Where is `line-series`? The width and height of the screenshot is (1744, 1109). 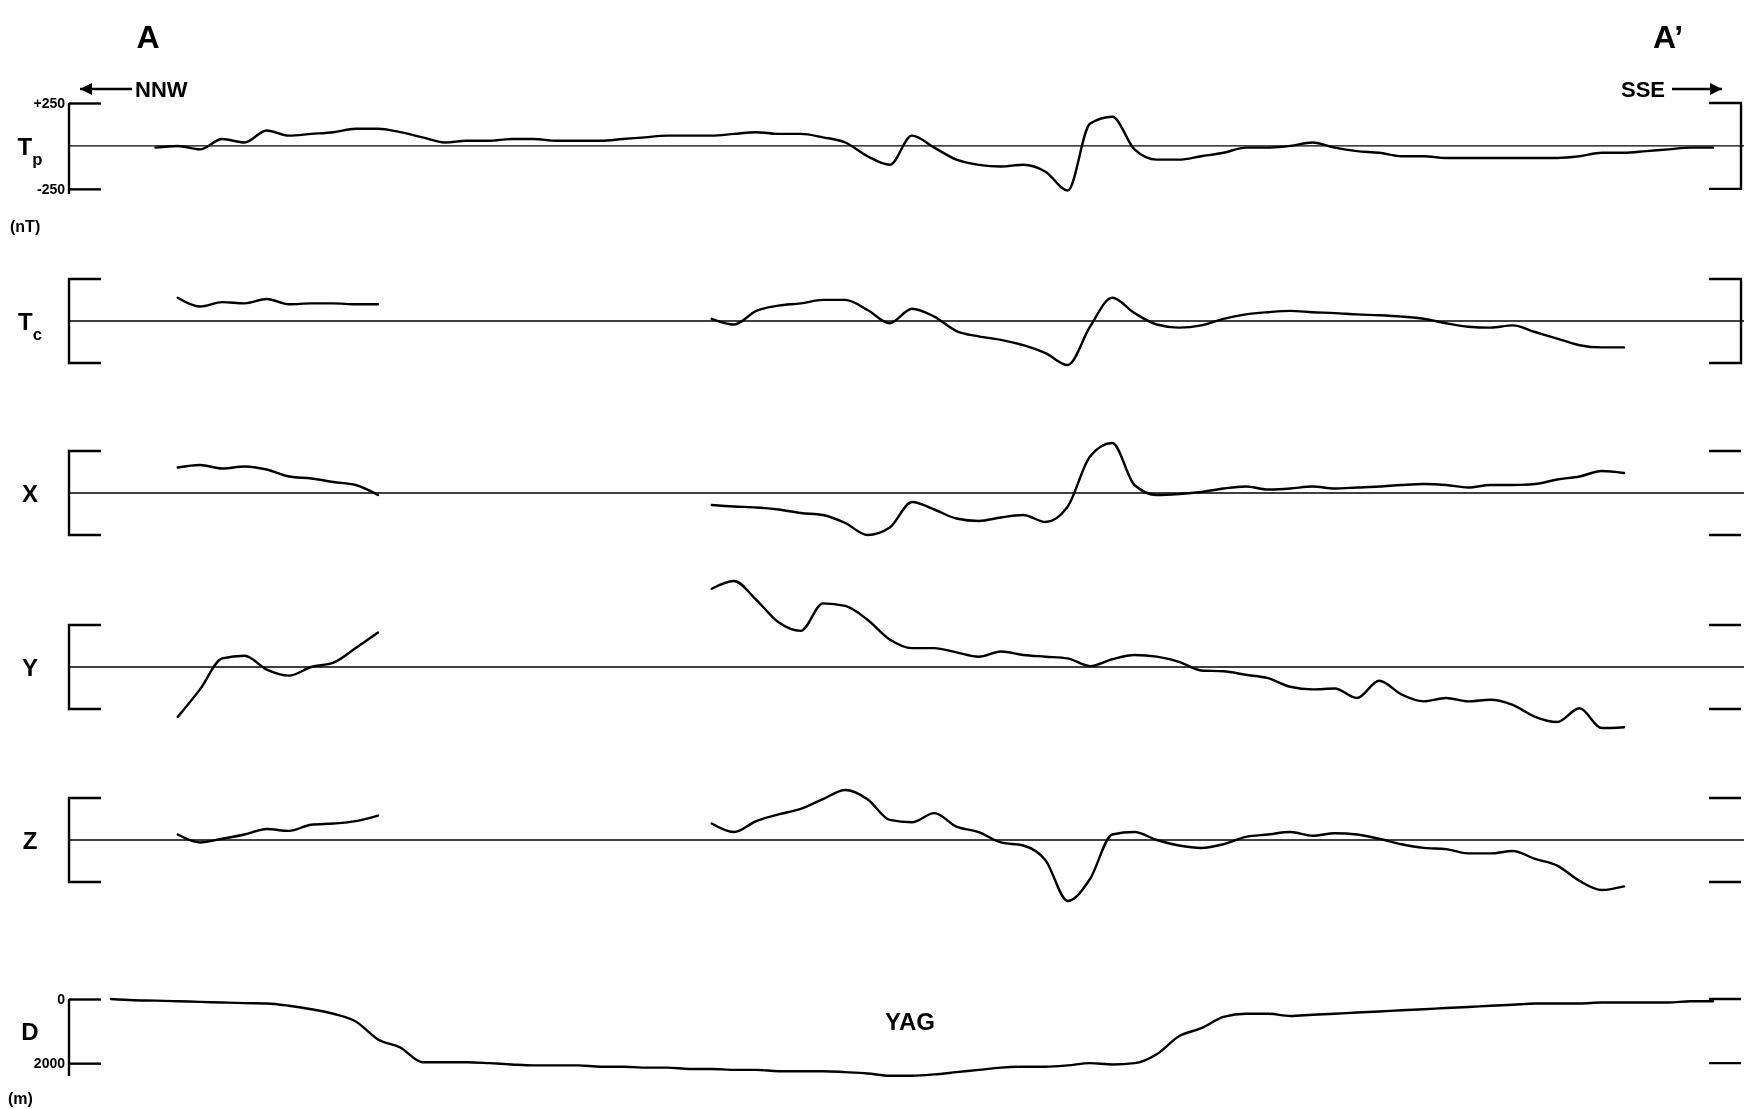 line-series is located at coordinates (912, 1037).